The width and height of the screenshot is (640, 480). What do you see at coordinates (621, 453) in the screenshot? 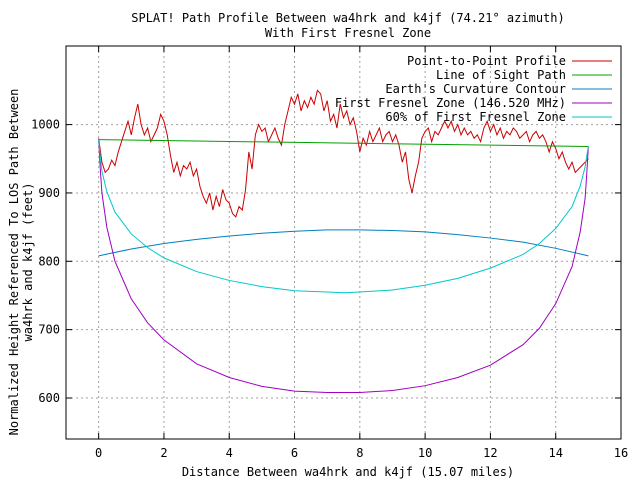
I see `x-tick-label: 16` at bounding box center [621, 453].